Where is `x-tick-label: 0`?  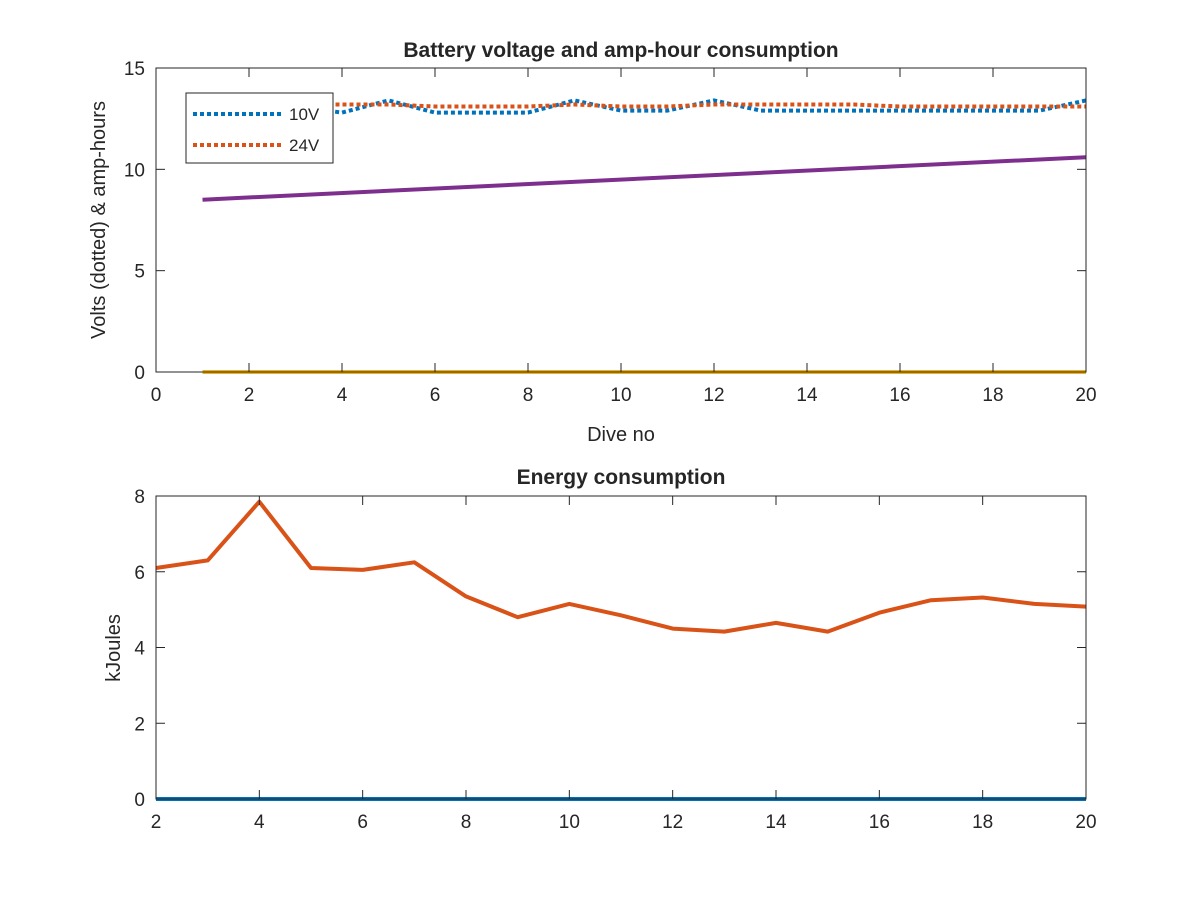 x-tick-label: 0 is located at coordinates (156, 395).